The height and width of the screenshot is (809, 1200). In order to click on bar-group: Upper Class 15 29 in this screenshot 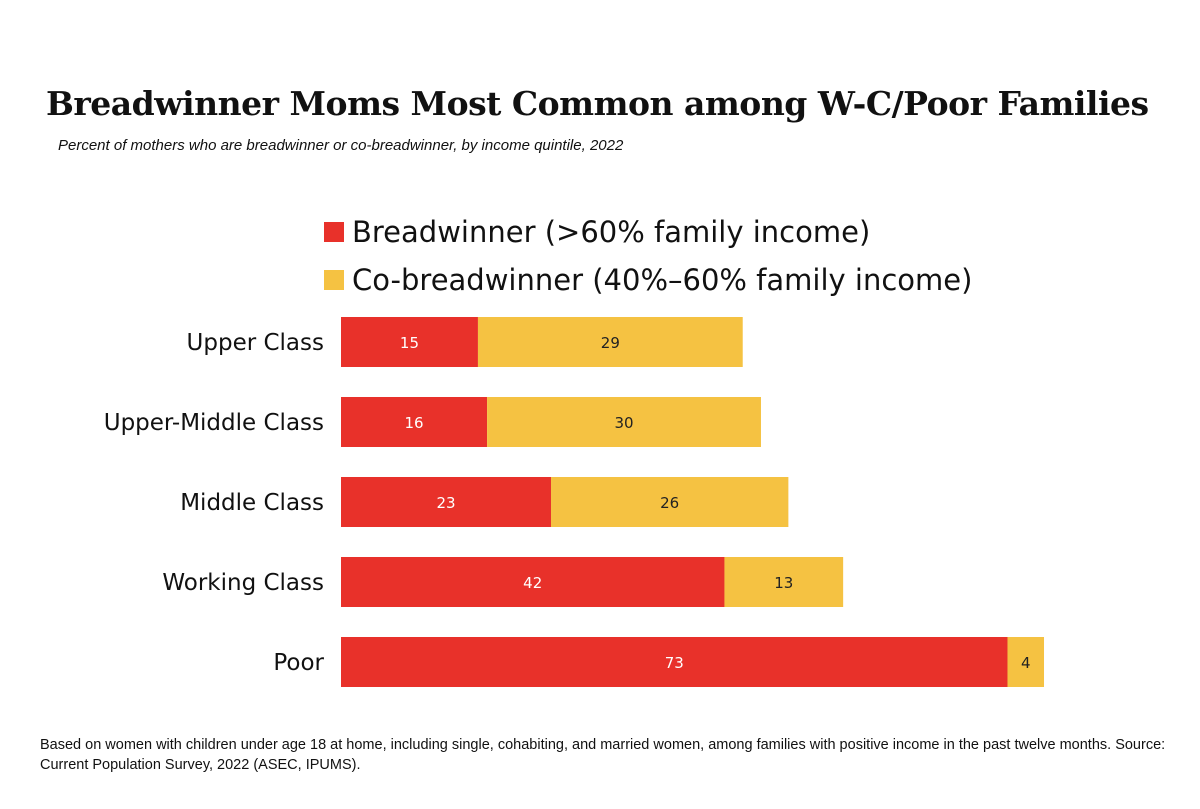, I will do `click(465, 342)`.